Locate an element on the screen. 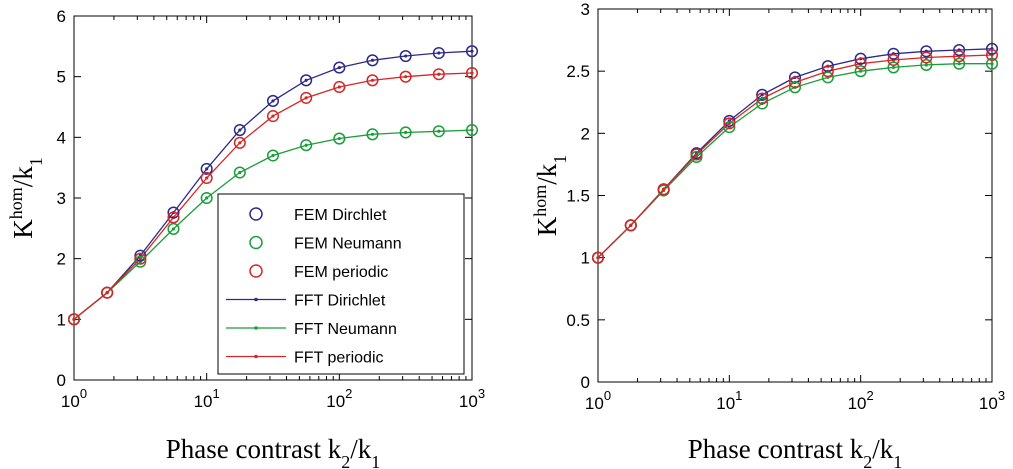  x-tick-label: 10³ is located at coordinates (472, 398).